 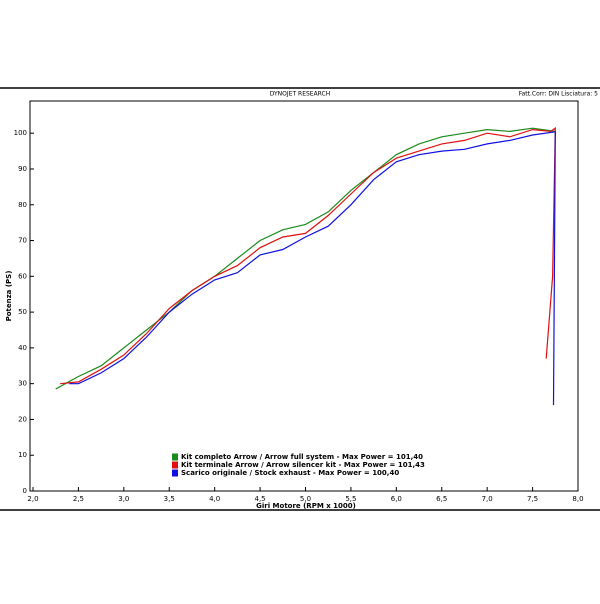 I want to click on y-tick-label: 0, so click(x=25, y=491).